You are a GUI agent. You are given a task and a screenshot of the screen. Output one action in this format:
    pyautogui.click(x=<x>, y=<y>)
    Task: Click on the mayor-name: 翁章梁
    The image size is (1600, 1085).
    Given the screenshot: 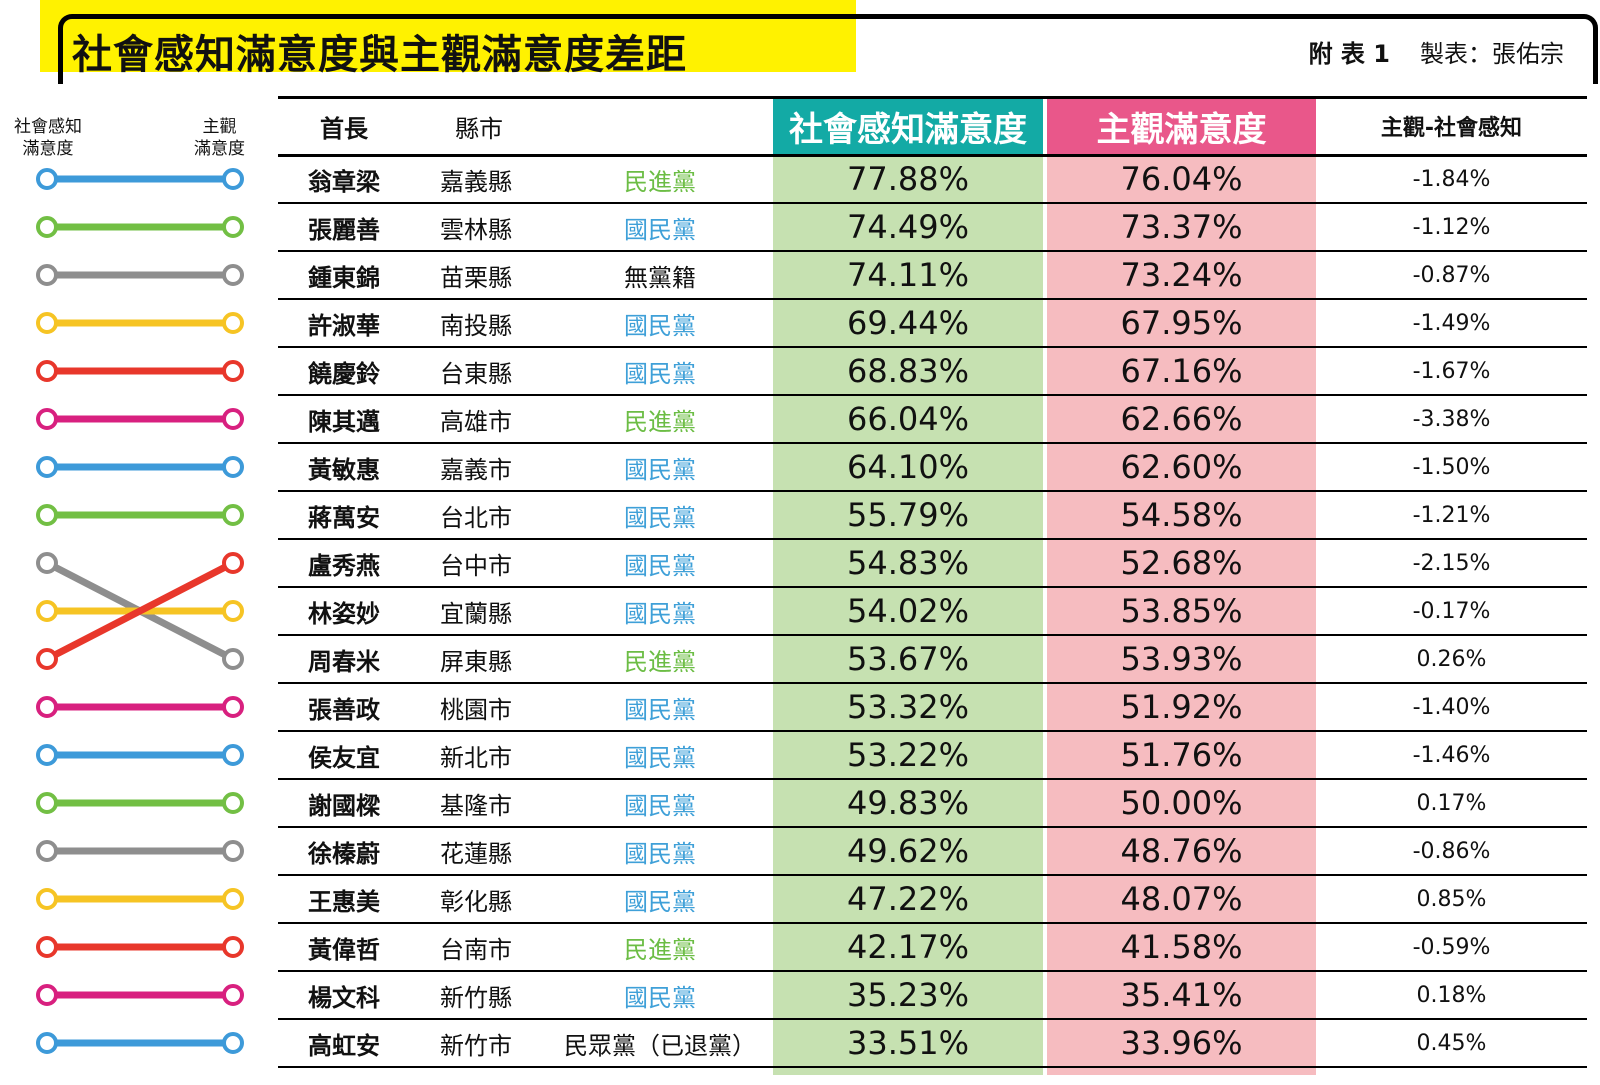 What is the action you would take?
    pyautogui.click(x=344, y=181)
    